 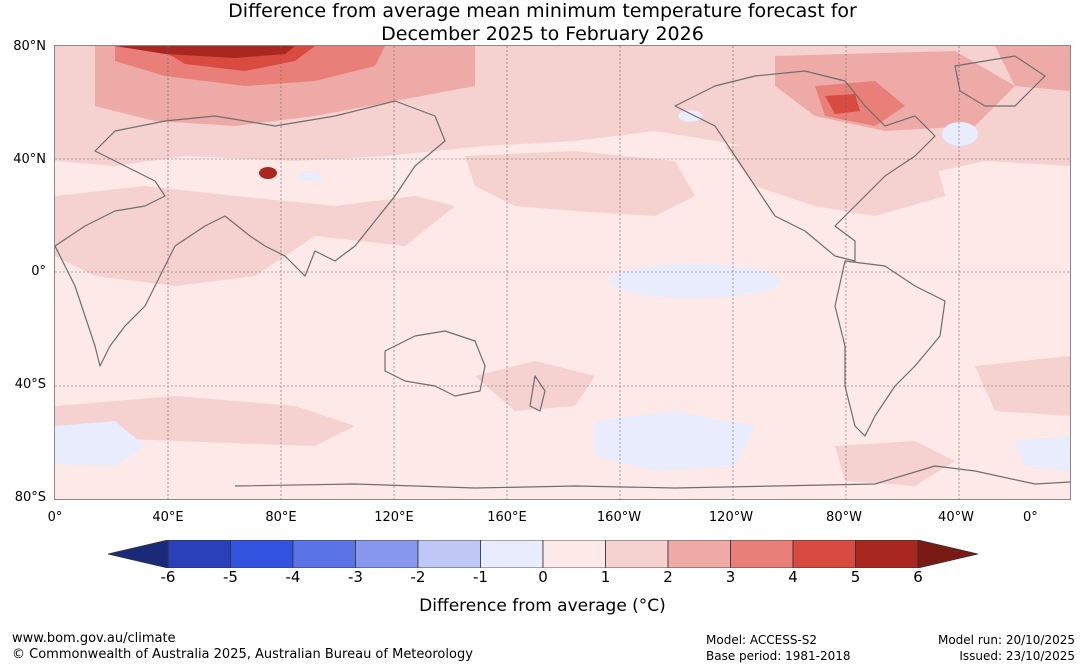 I want to click on footer-website: www.bom.gov.au/climate, so click(x=94, y=638).